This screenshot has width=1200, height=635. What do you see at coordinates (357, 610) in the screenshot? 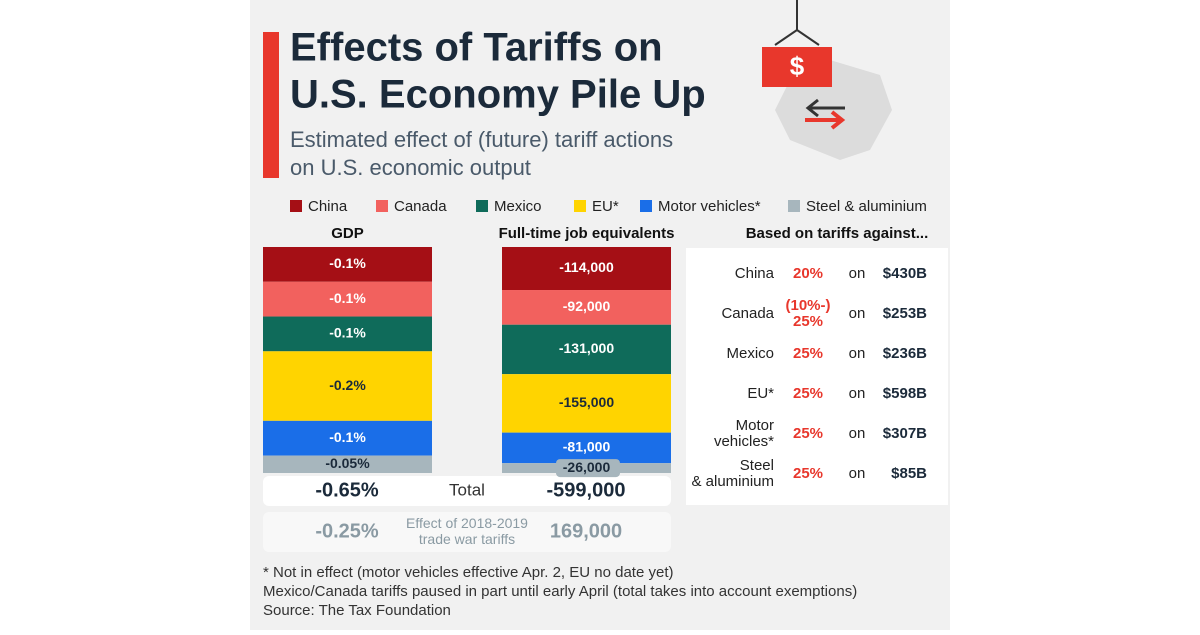
I see `footnote: Source: The Tax Foundation` at bounding box center [357, 610].